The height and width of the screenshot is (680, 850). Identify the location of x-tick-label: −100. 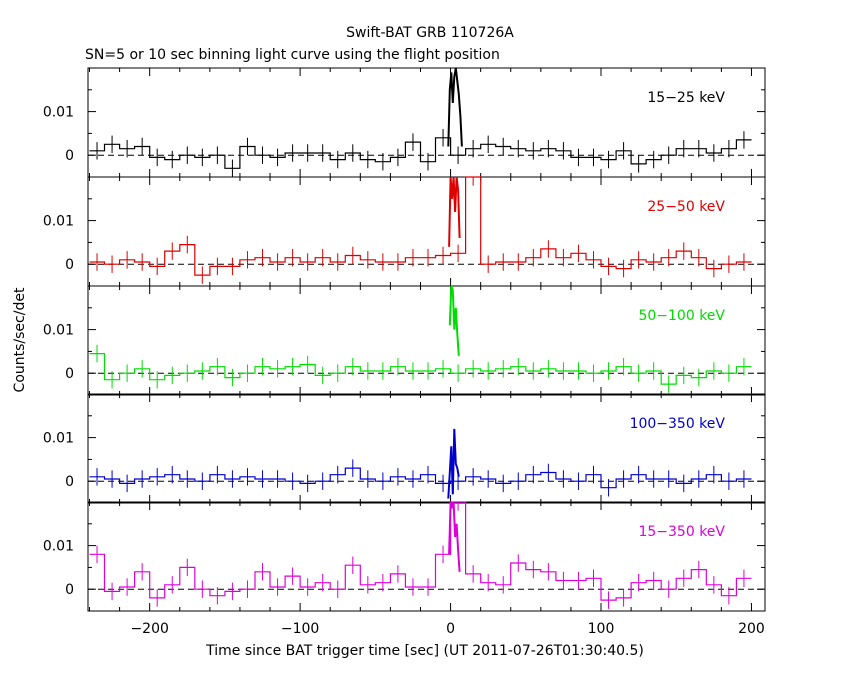
(300, 629).